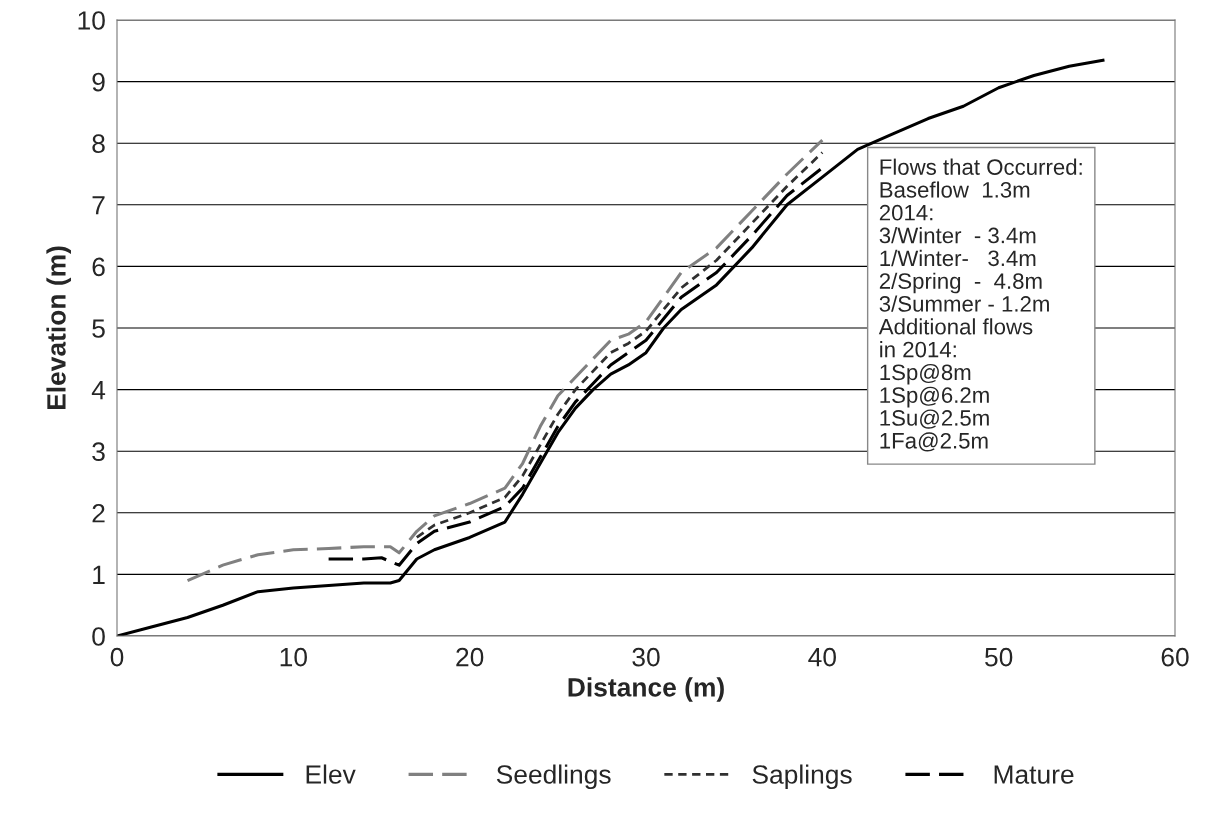 This screenshot has width=1206, height=814. I want to click on x-tick-label: 50, so click(999, 657).